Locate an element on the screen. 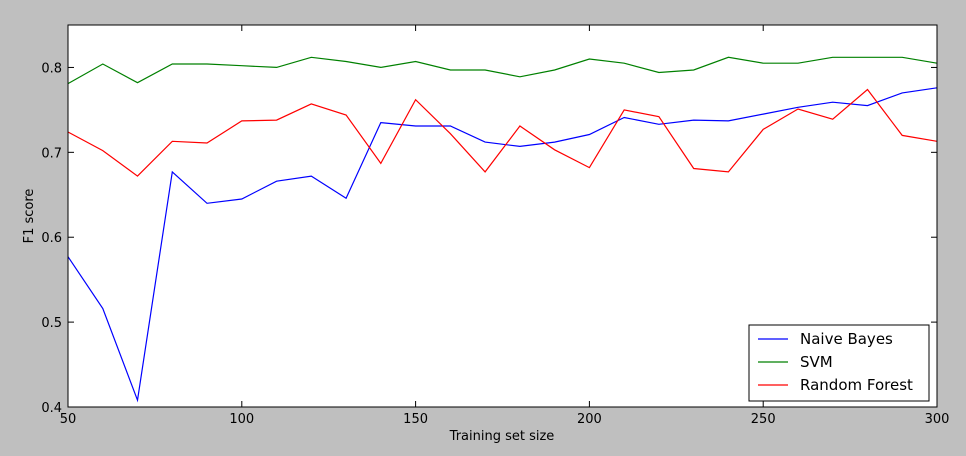 This screenshot has height=456, width=966. x-axis-title: Training set size is located at coordinates (502, 436).